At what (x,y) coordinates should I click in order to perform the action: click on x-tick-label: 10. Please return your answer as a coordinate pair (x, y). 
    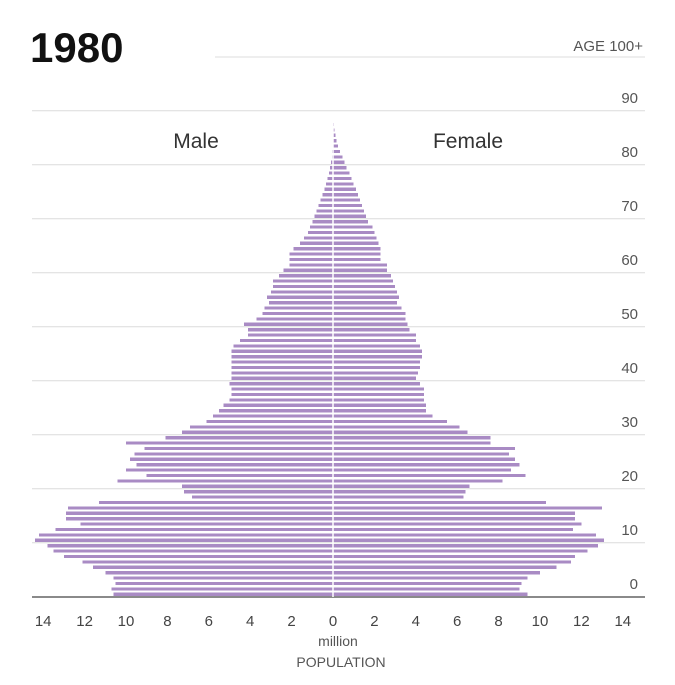
    Looking at the image, I should click on (126, 621).